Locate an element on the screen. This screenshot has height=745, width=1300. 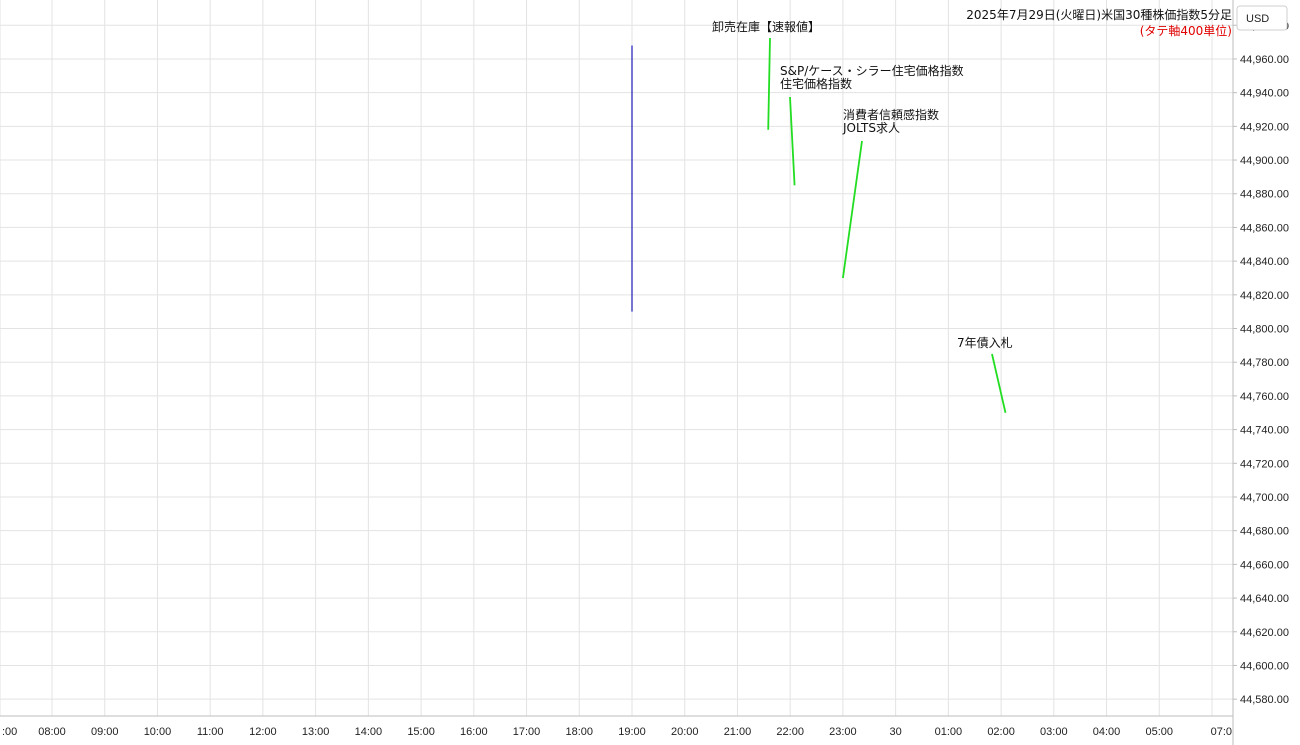
x-tick-label: 19:00 is located at coordinates (632, 732).